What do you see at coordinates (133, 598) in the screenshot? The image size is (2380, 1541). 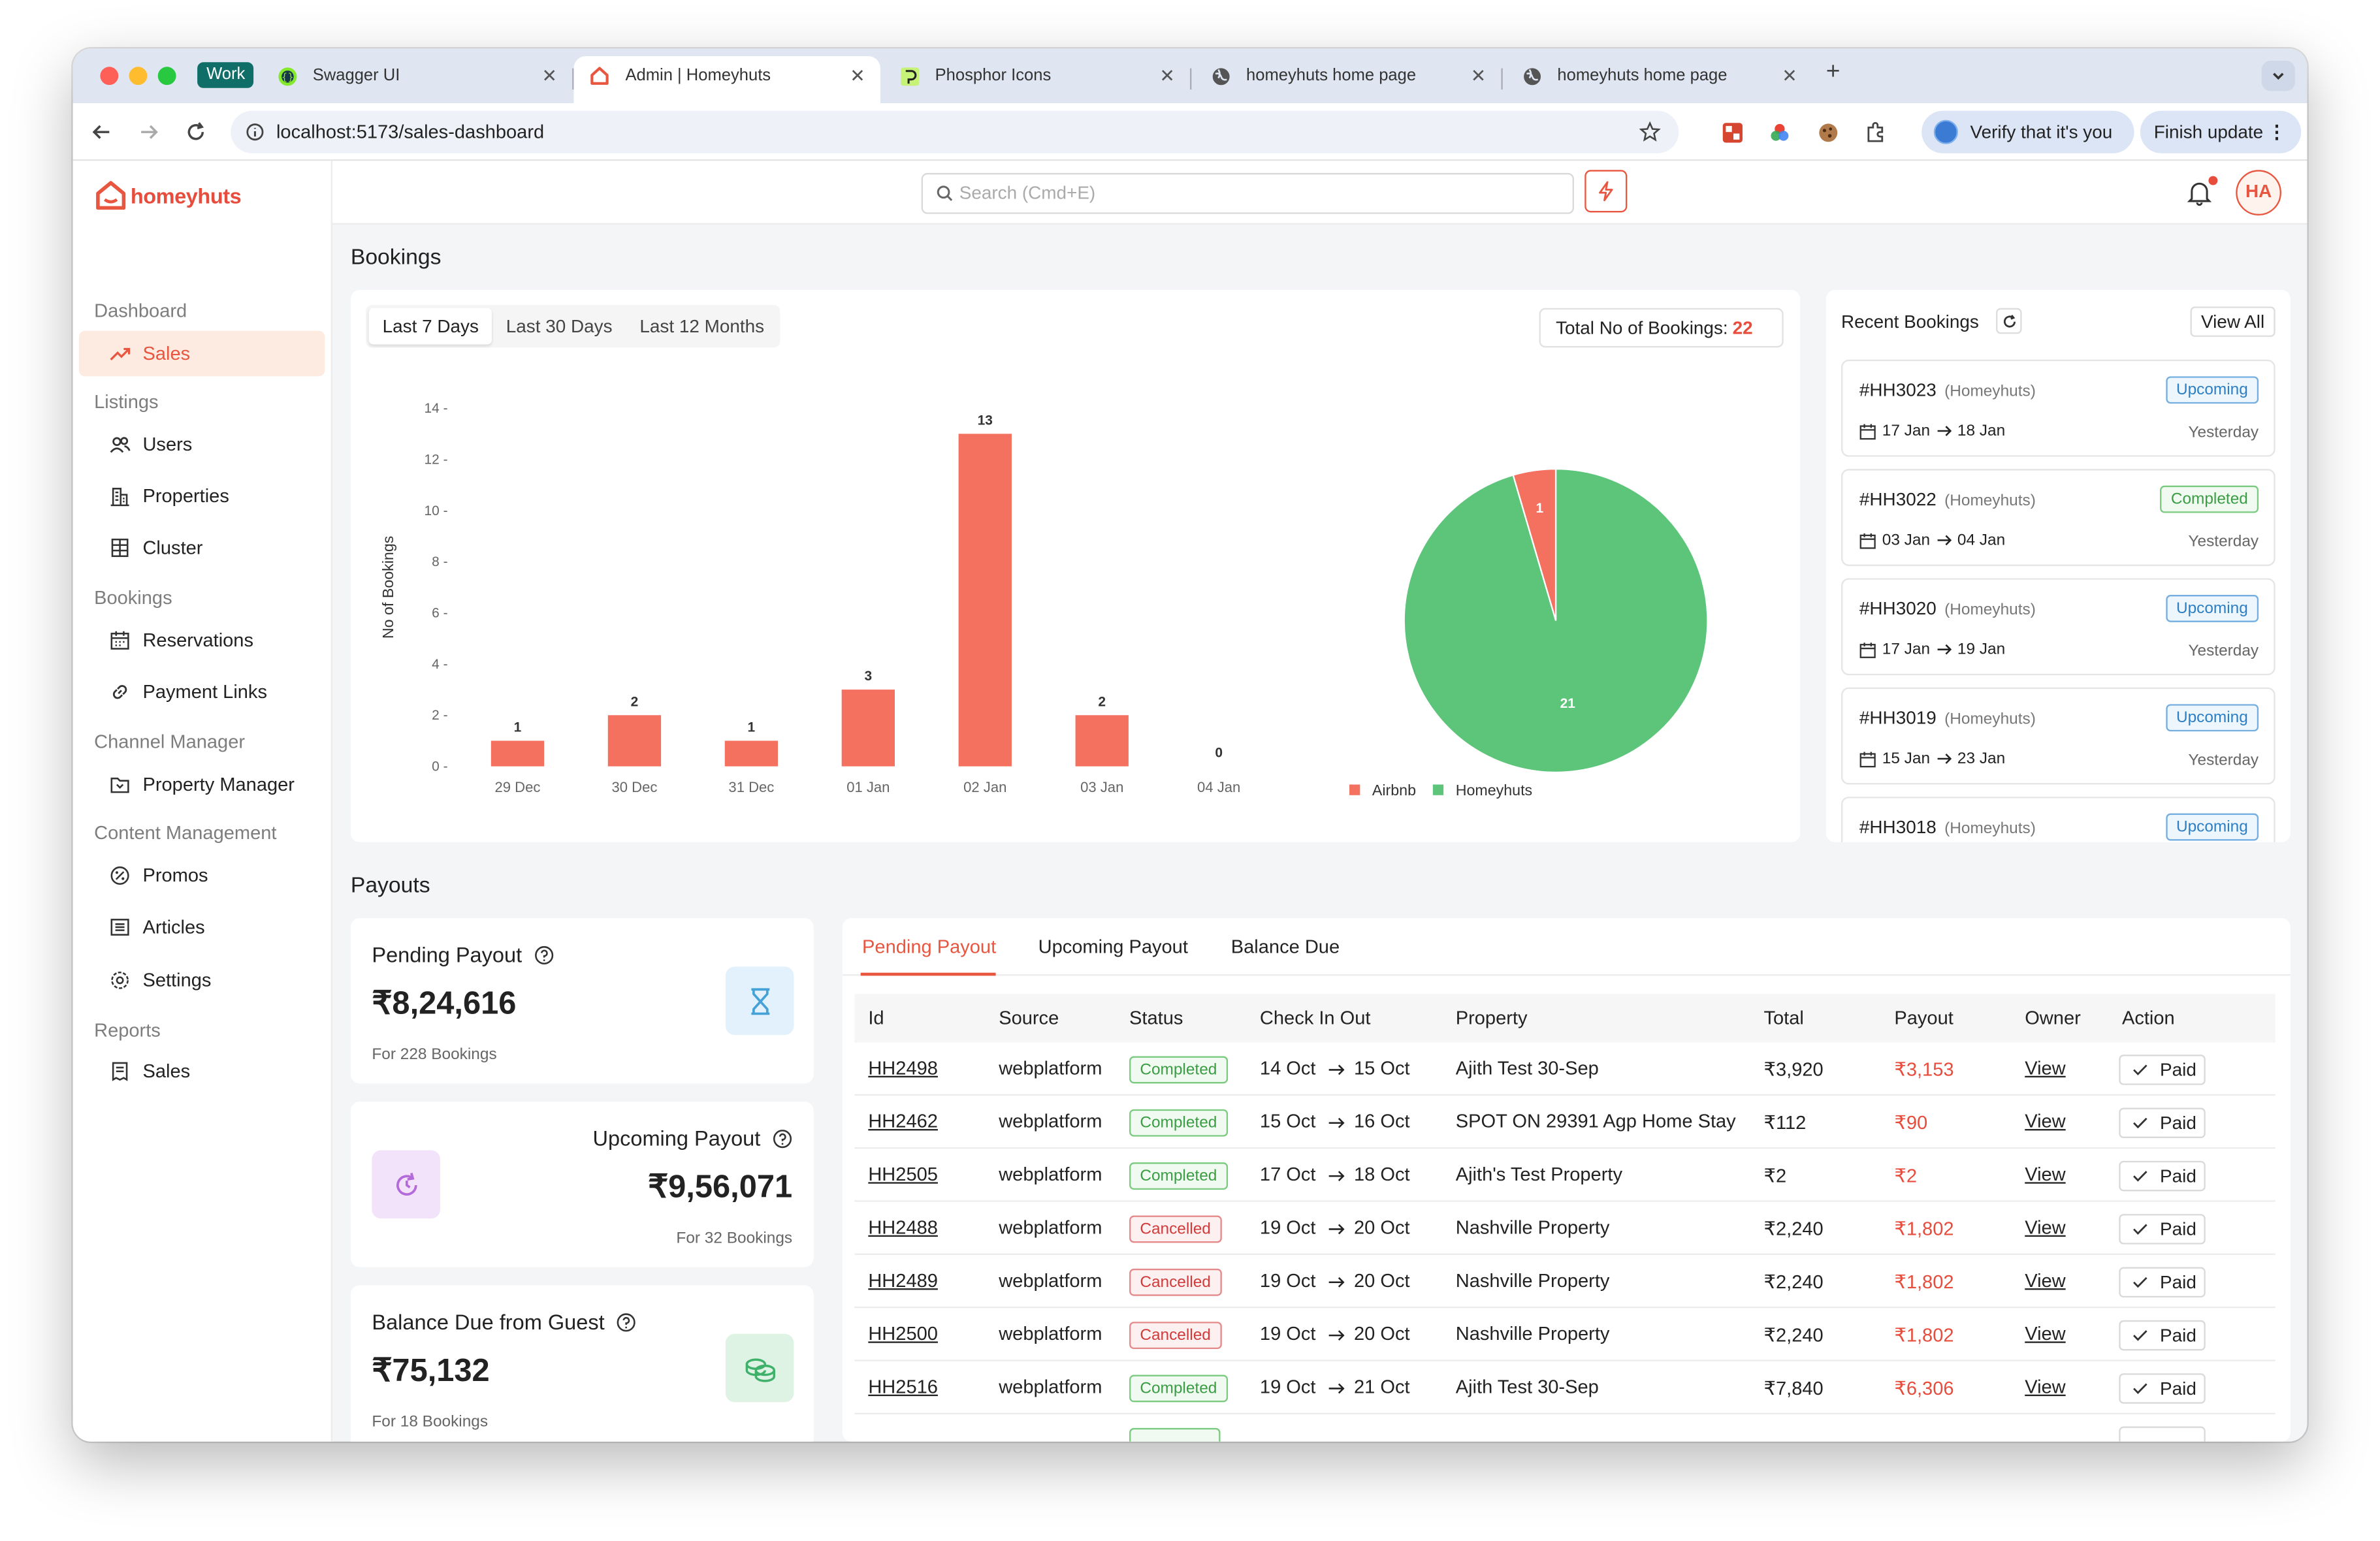 I see `section-bookings: Bookings` at bounding box center [133, 598].